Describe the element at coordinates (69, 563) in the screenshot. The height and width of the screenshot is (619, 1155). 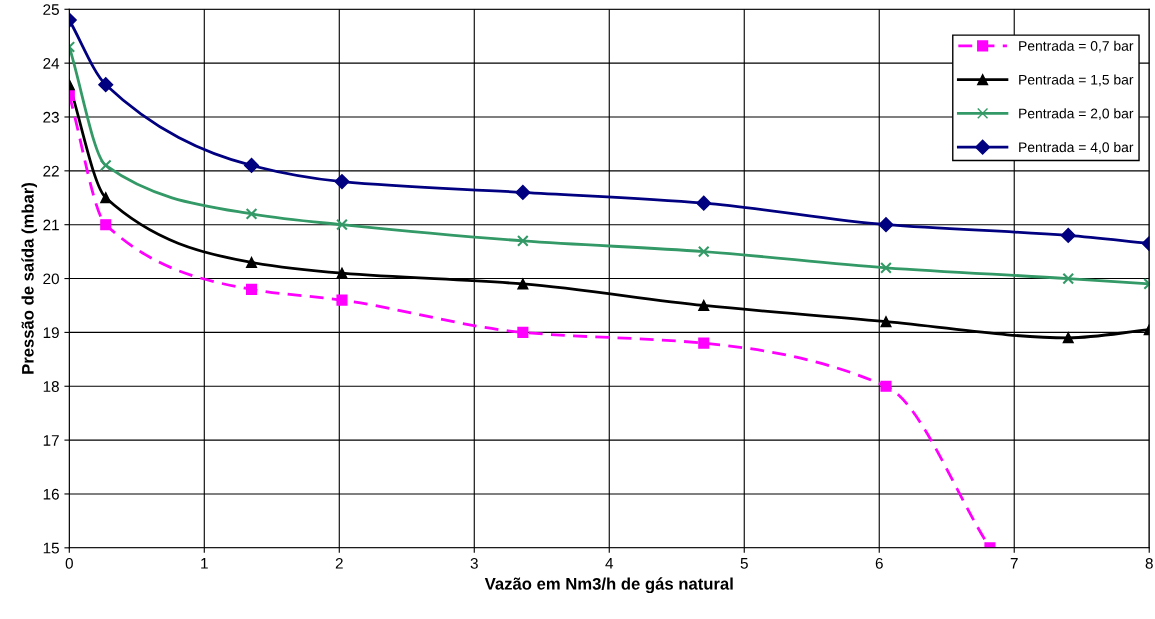
I see `x-tick-label: 0` at that location.